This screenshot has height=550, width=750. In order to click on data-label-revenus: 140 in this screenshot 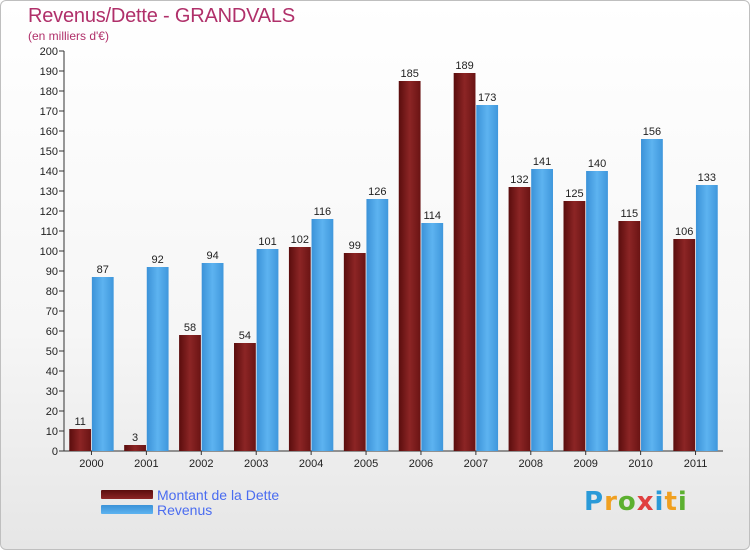, I will do `click(597, 164)`.